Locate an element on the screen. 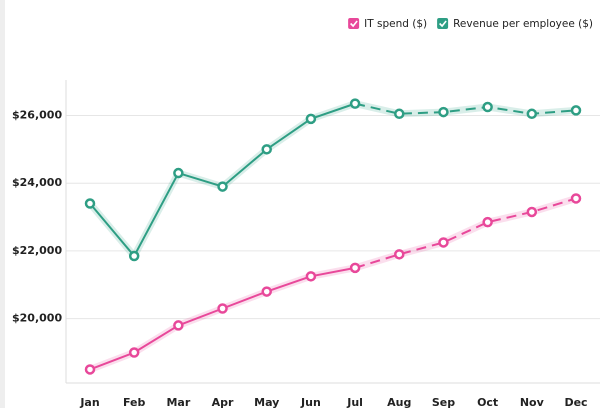 The height and width of the screenshot is (408, 600). x-tick-label: Jun is located at coordinates (310, 402).